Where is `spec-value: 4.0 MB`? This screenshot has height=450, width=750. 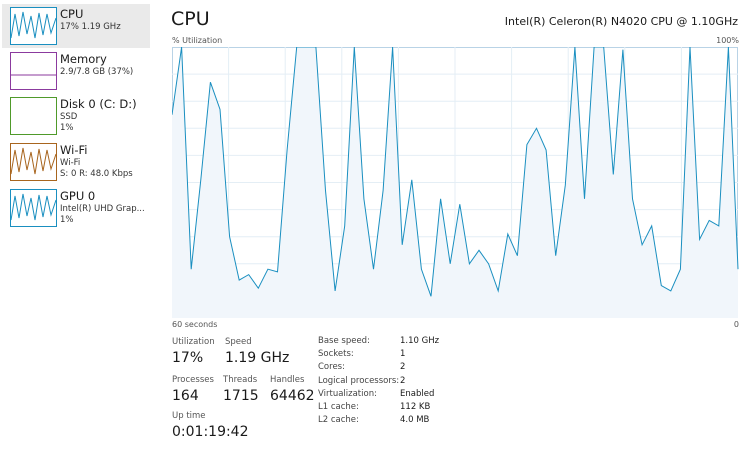 spec-value: 4.0 MB is located at coordinates (415, 420).